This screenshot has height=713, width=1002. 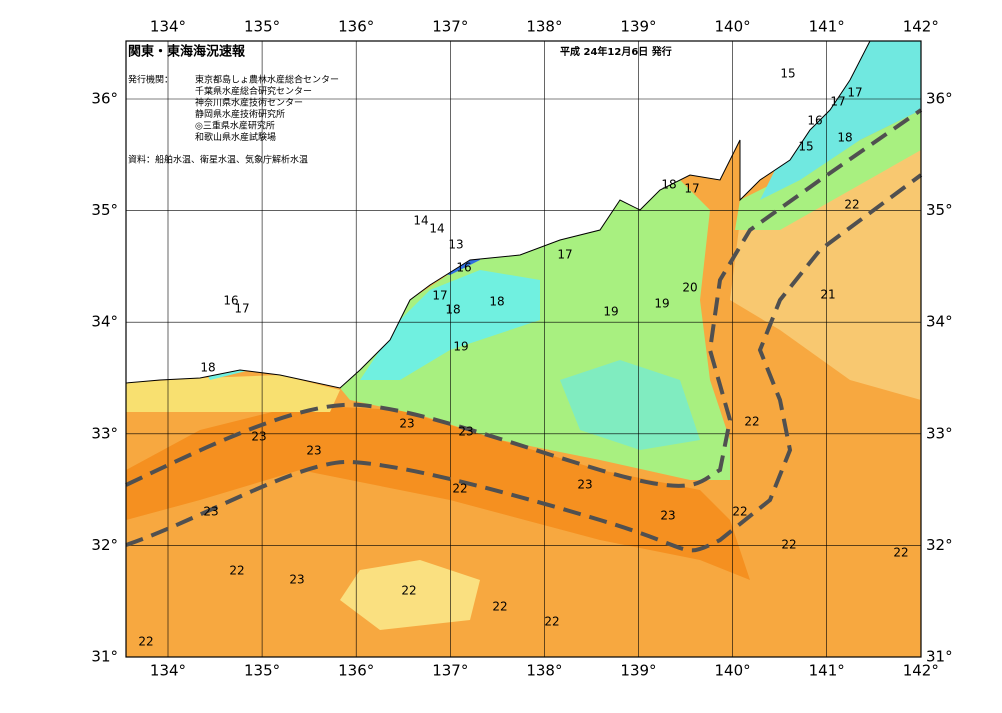 I want to click on teal-zone, so click(x=630, y=405).